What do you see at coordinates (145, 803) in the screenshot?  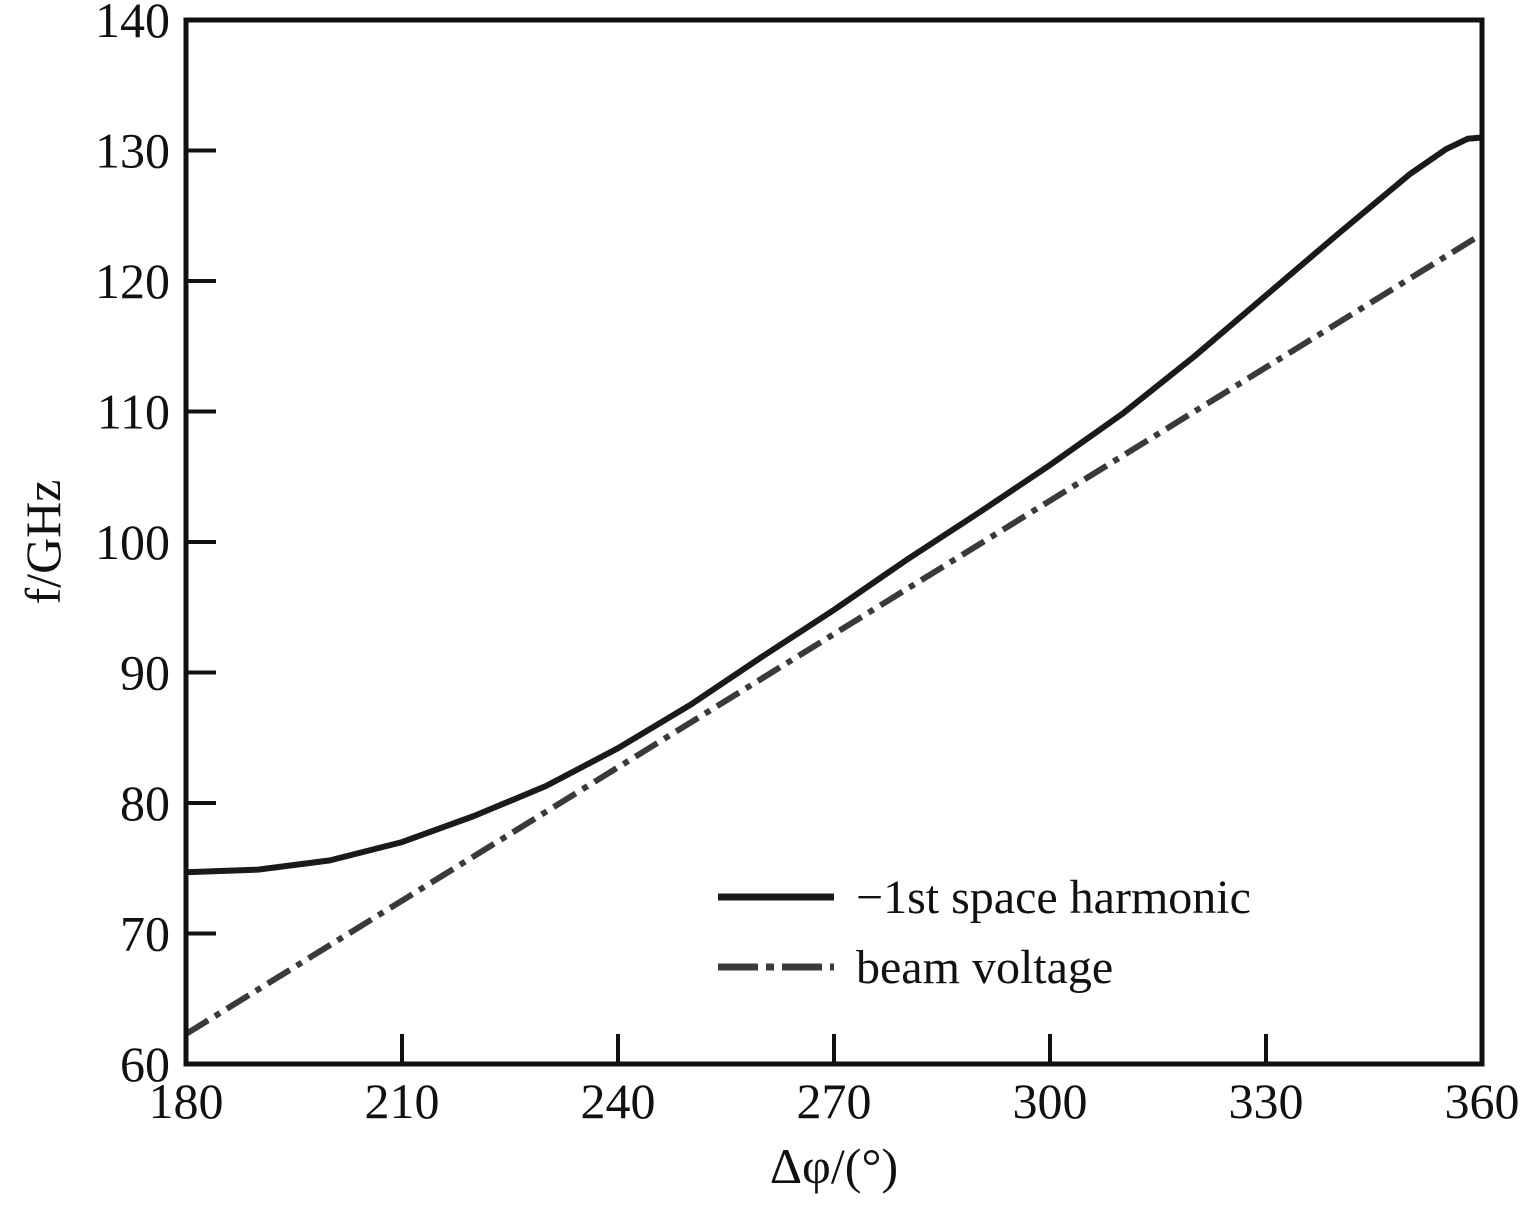 I see `y-tick-label: 80` at bounding box center [145, 803].